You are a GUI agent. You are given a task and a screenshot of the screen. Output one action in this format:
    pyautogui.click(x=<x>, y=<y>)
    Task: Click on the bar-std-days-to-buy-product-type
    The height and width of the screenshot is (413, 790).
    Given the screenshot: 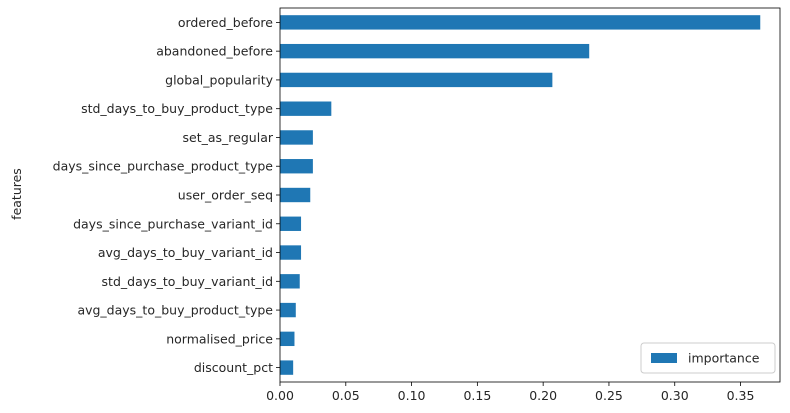 What is the action you would take?
    pyautogui.click(x=306, y=108)
    